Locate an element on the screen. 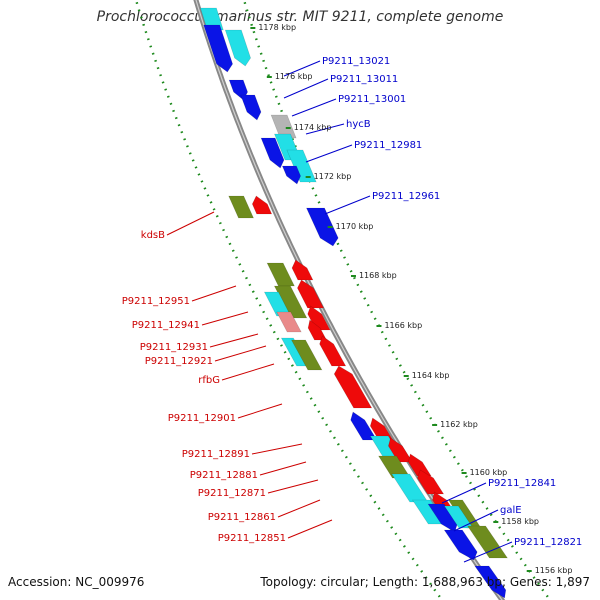 This screenshot has height=600, width=600. kbp-tick-label: 1178 kbp is located at coordinates (277, 27).